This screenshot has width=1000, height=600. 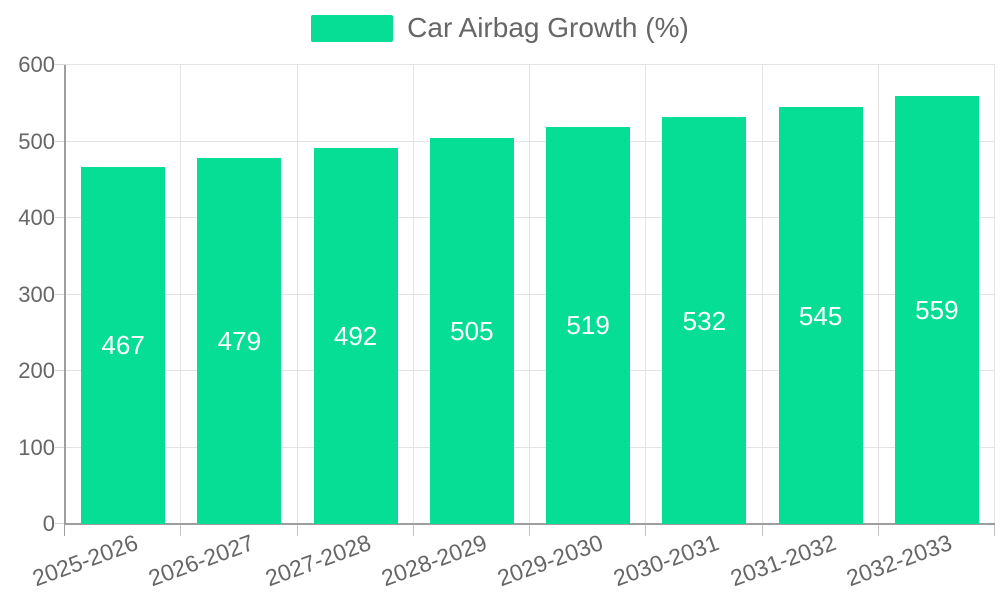 I want to click on x-axis-category-label: 2025-2026, so click(x=85, y=560).